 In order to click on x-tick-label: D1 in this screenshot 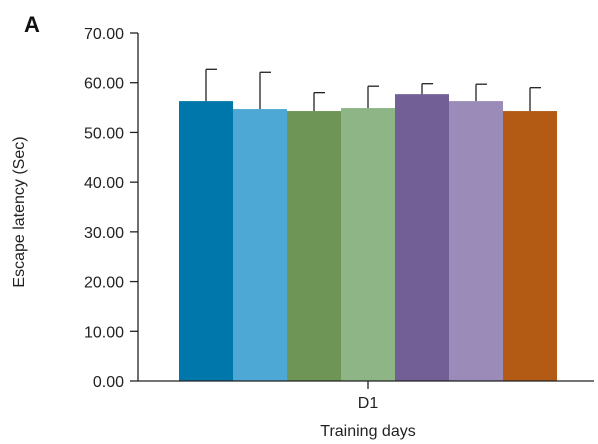, I will do `click(368, 403)`.